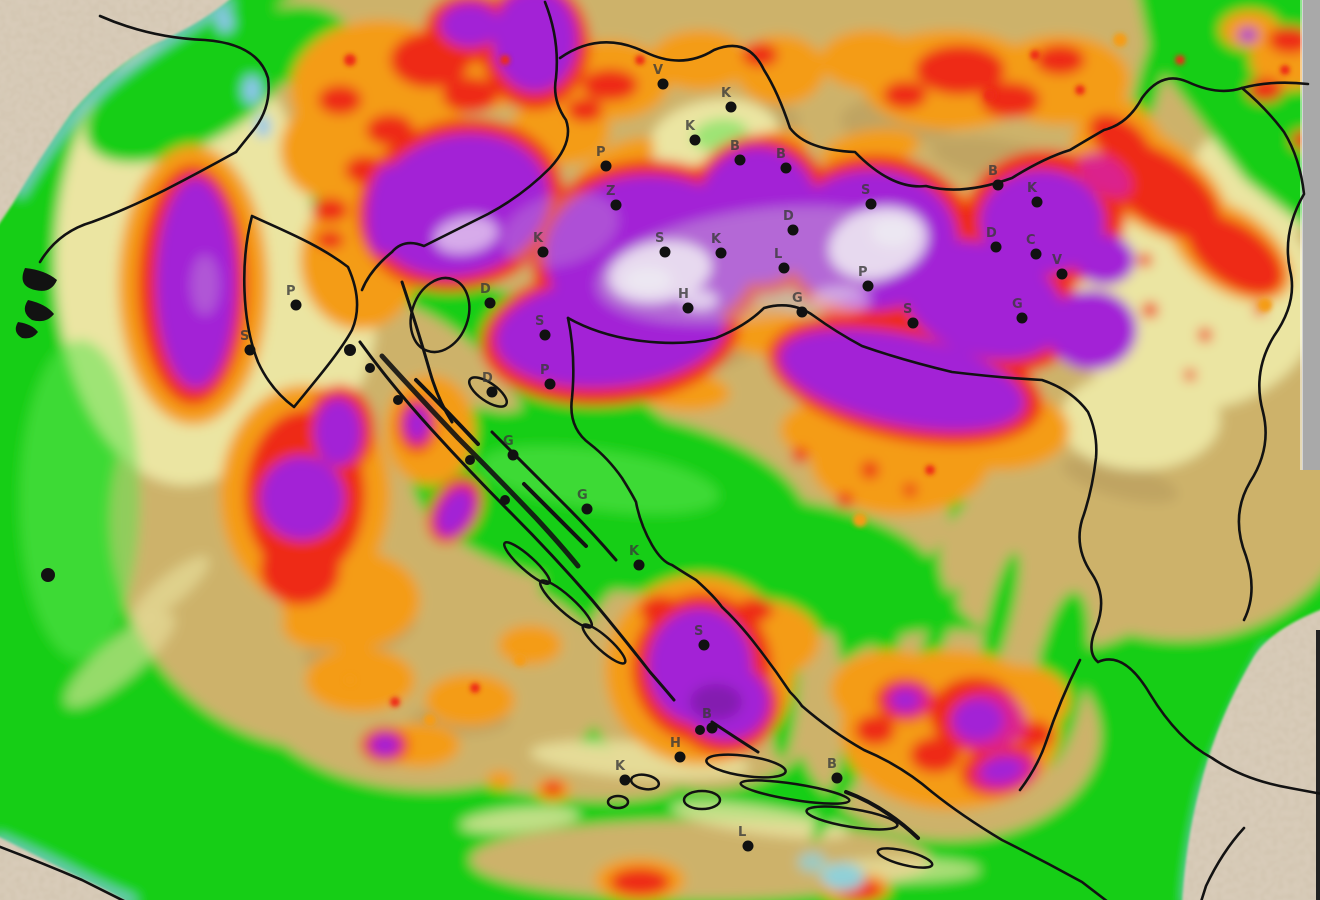 The image size is (1320, 900). I want to click on island-korcula, so click(852, 818).